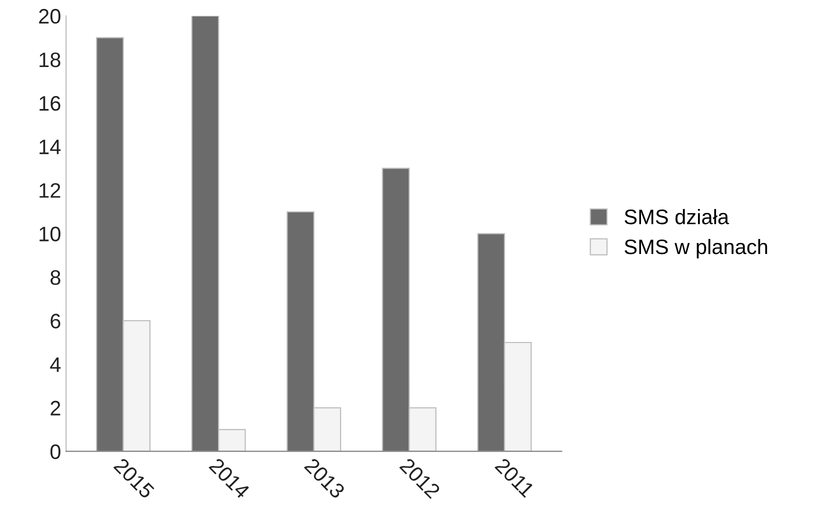 The width and height of the screenshot is (826, 531). What do you see at coordinates (50, 147) in the screenshot?
I see `y-tick-label: 14` at bounding box center [50, 147].